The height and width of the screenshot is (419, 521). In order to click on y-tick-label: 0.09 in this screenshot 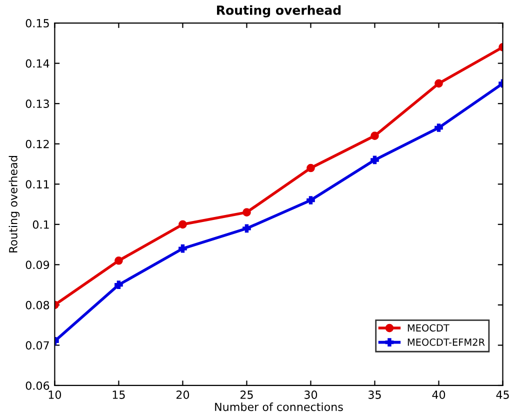, I will do `click(38, 265)`.